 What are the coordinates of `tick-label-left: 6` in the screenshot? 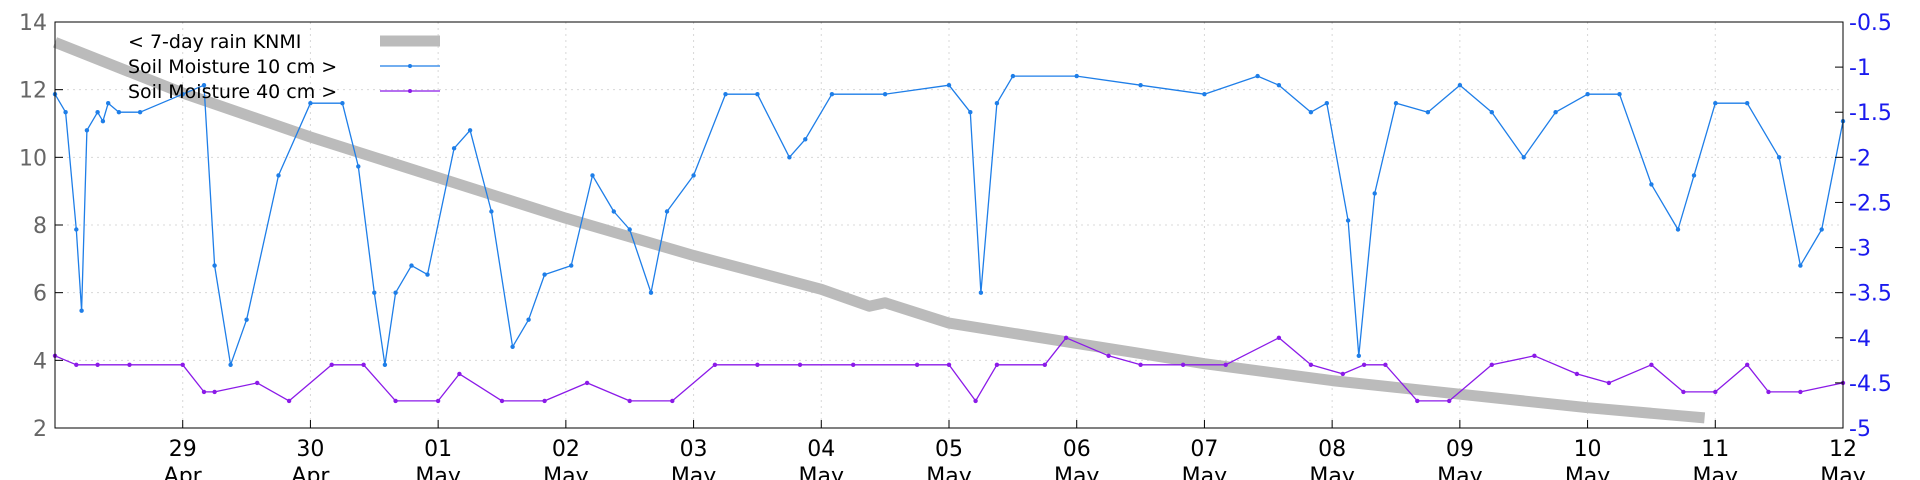 It's located at (40, 294).